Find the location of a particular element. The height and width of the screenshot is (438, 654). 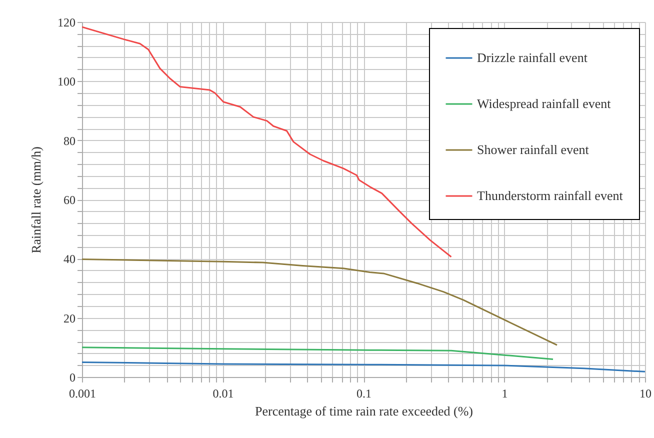

y-tick-label: 100 is located at coordinates (67, 81).